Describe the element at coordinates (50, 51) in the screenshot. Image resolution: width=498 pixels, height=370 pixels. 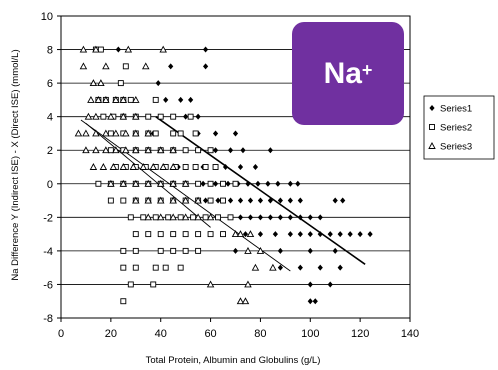
I see `y-tick-label: 8` at that location.